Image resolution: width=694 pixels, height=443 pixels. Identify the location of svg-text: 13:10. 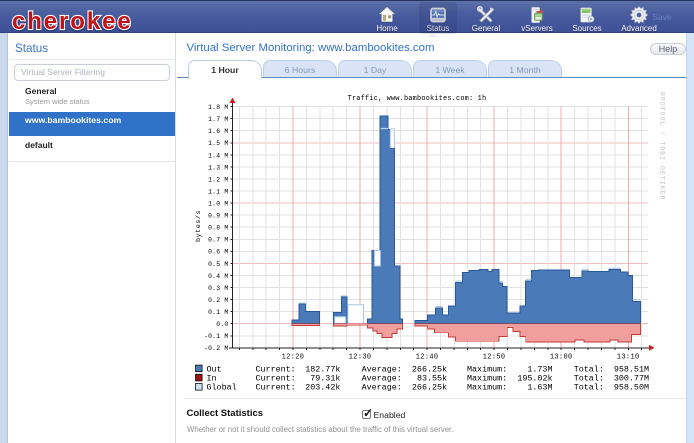
(628, 358).